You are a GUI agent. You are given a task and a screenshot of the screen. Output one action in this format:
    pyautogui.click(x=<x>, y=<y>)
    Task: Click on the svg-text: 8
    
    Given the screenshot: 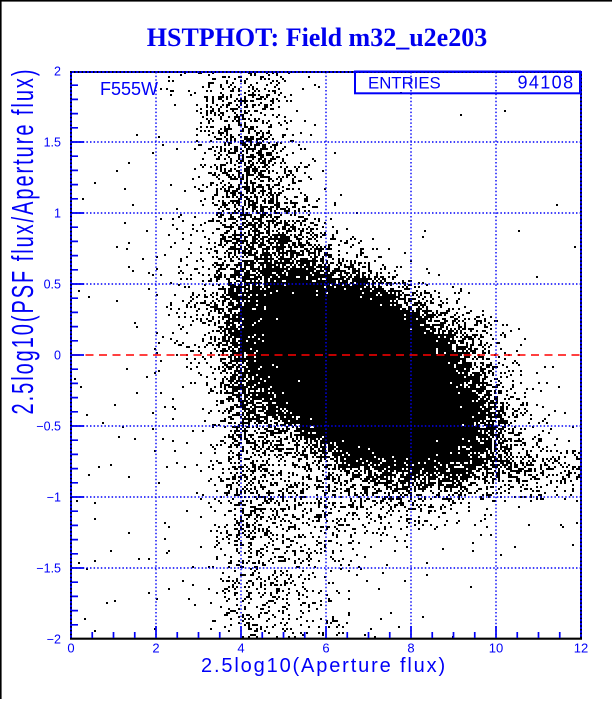 What is the action you would take?
    pyautogui.click(x=410, y=648)
    